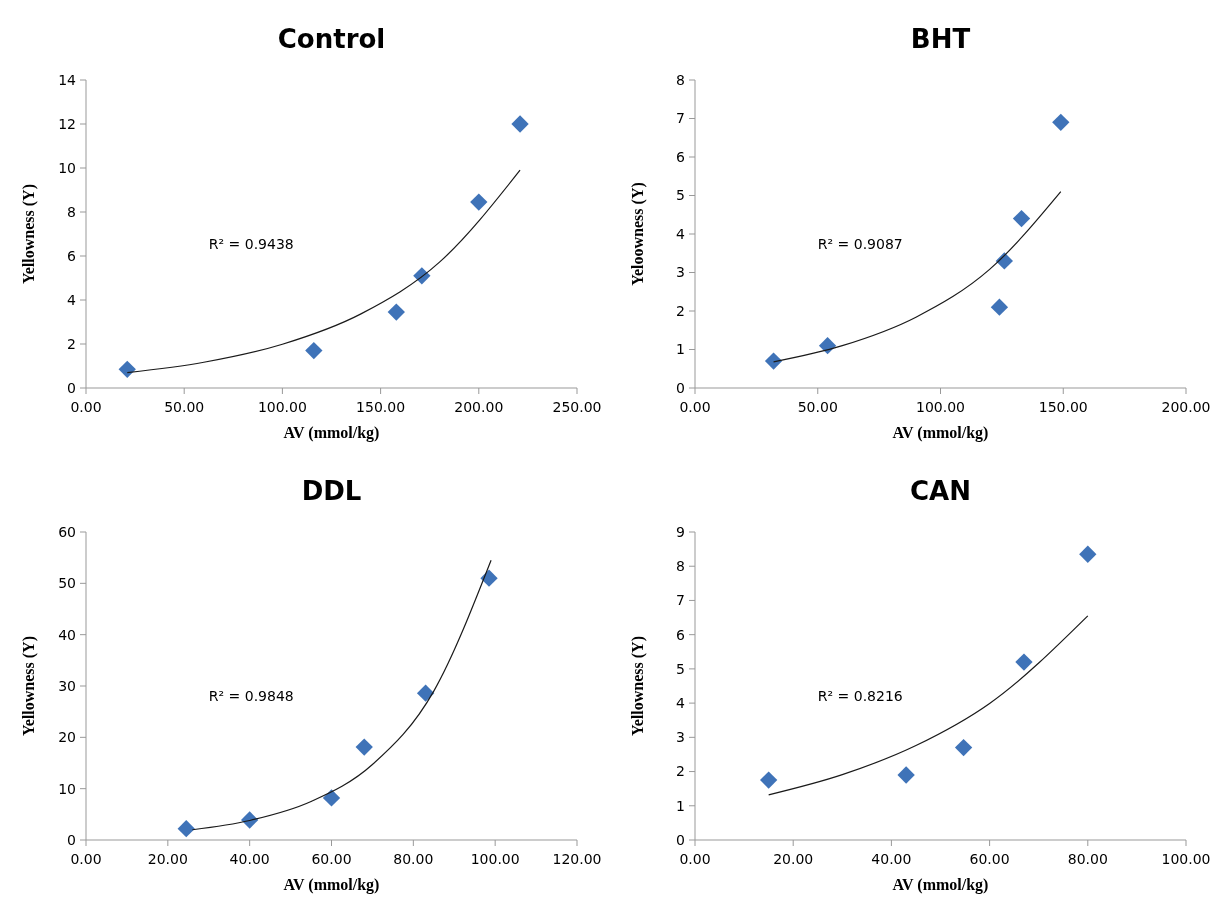  I want to click on chart-title: Control, so click(331, 39).